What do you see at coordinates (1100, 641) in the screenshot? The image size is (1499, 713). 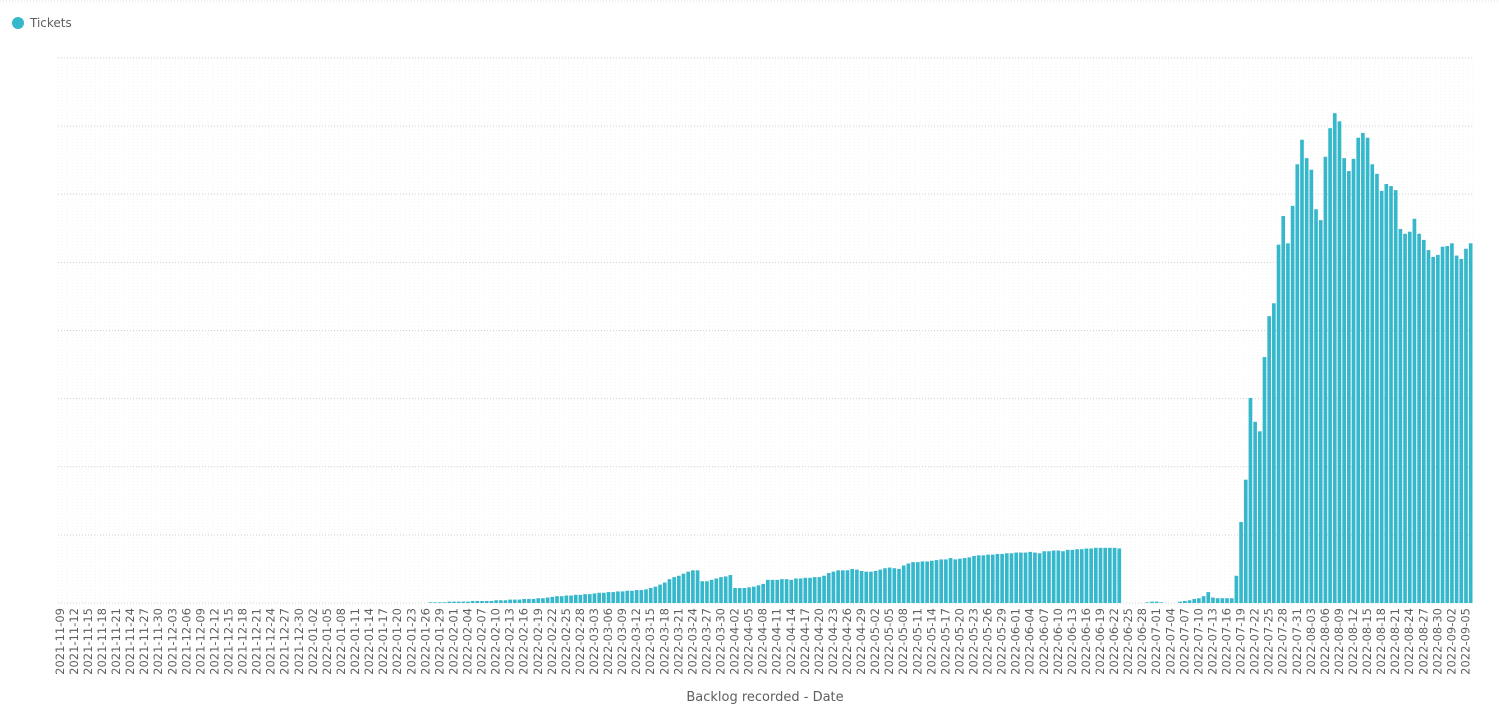 I see `x-tick-label: 2022-06-19` at bounding box center [1100, 641].